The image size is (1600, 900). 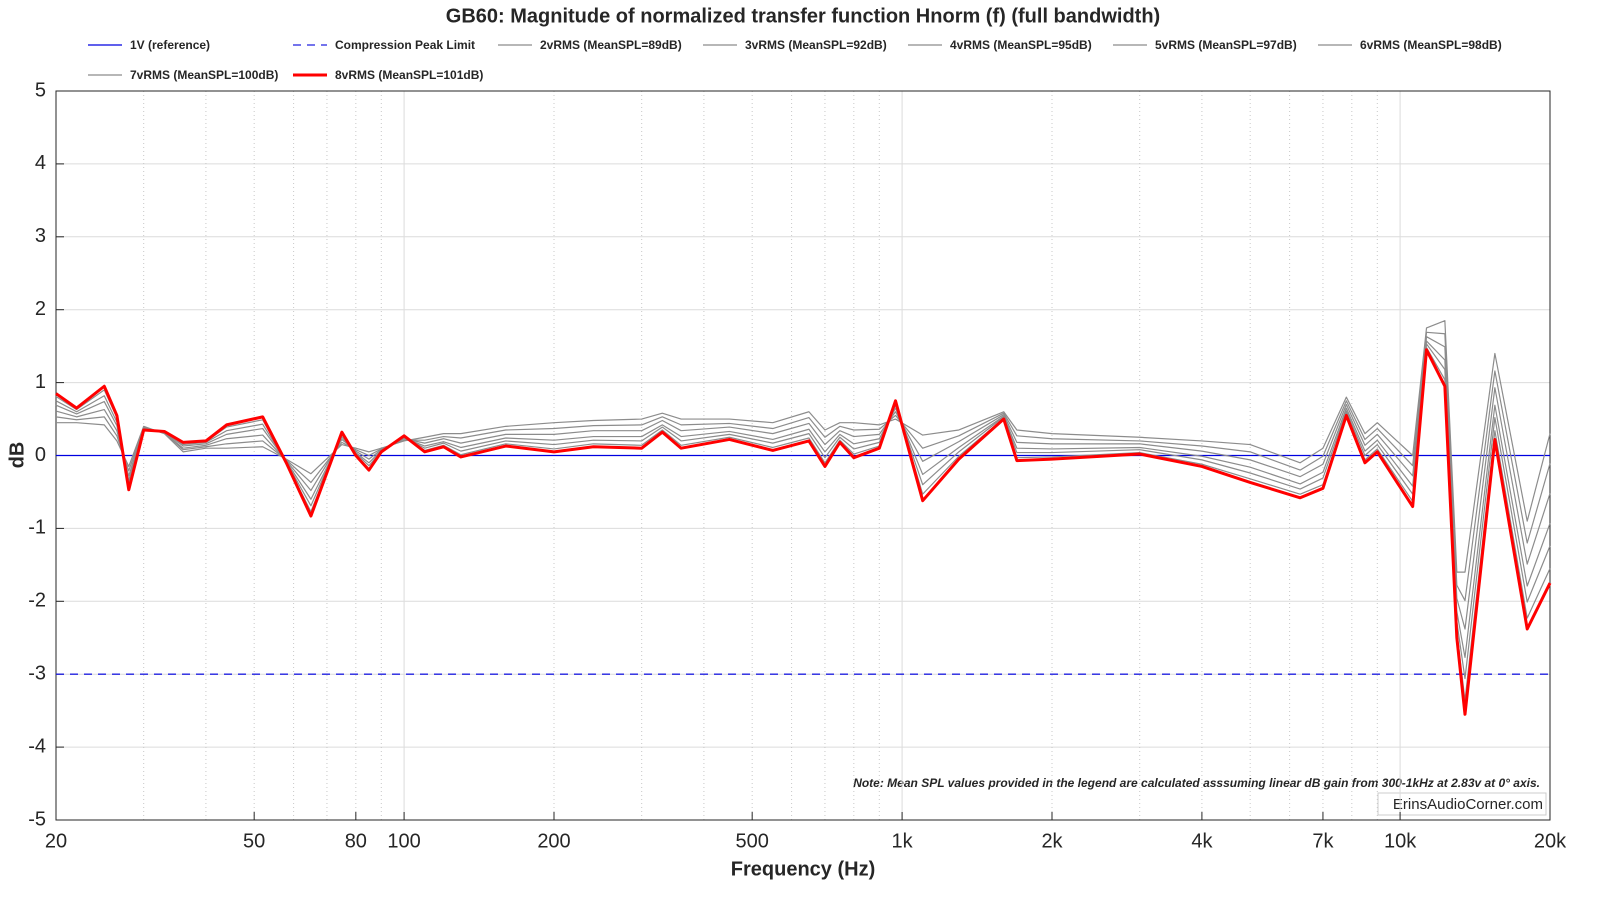 I want to click on legend-label: 4vRMS (MeanSPL=95dB), so click(x=1021, y=45).